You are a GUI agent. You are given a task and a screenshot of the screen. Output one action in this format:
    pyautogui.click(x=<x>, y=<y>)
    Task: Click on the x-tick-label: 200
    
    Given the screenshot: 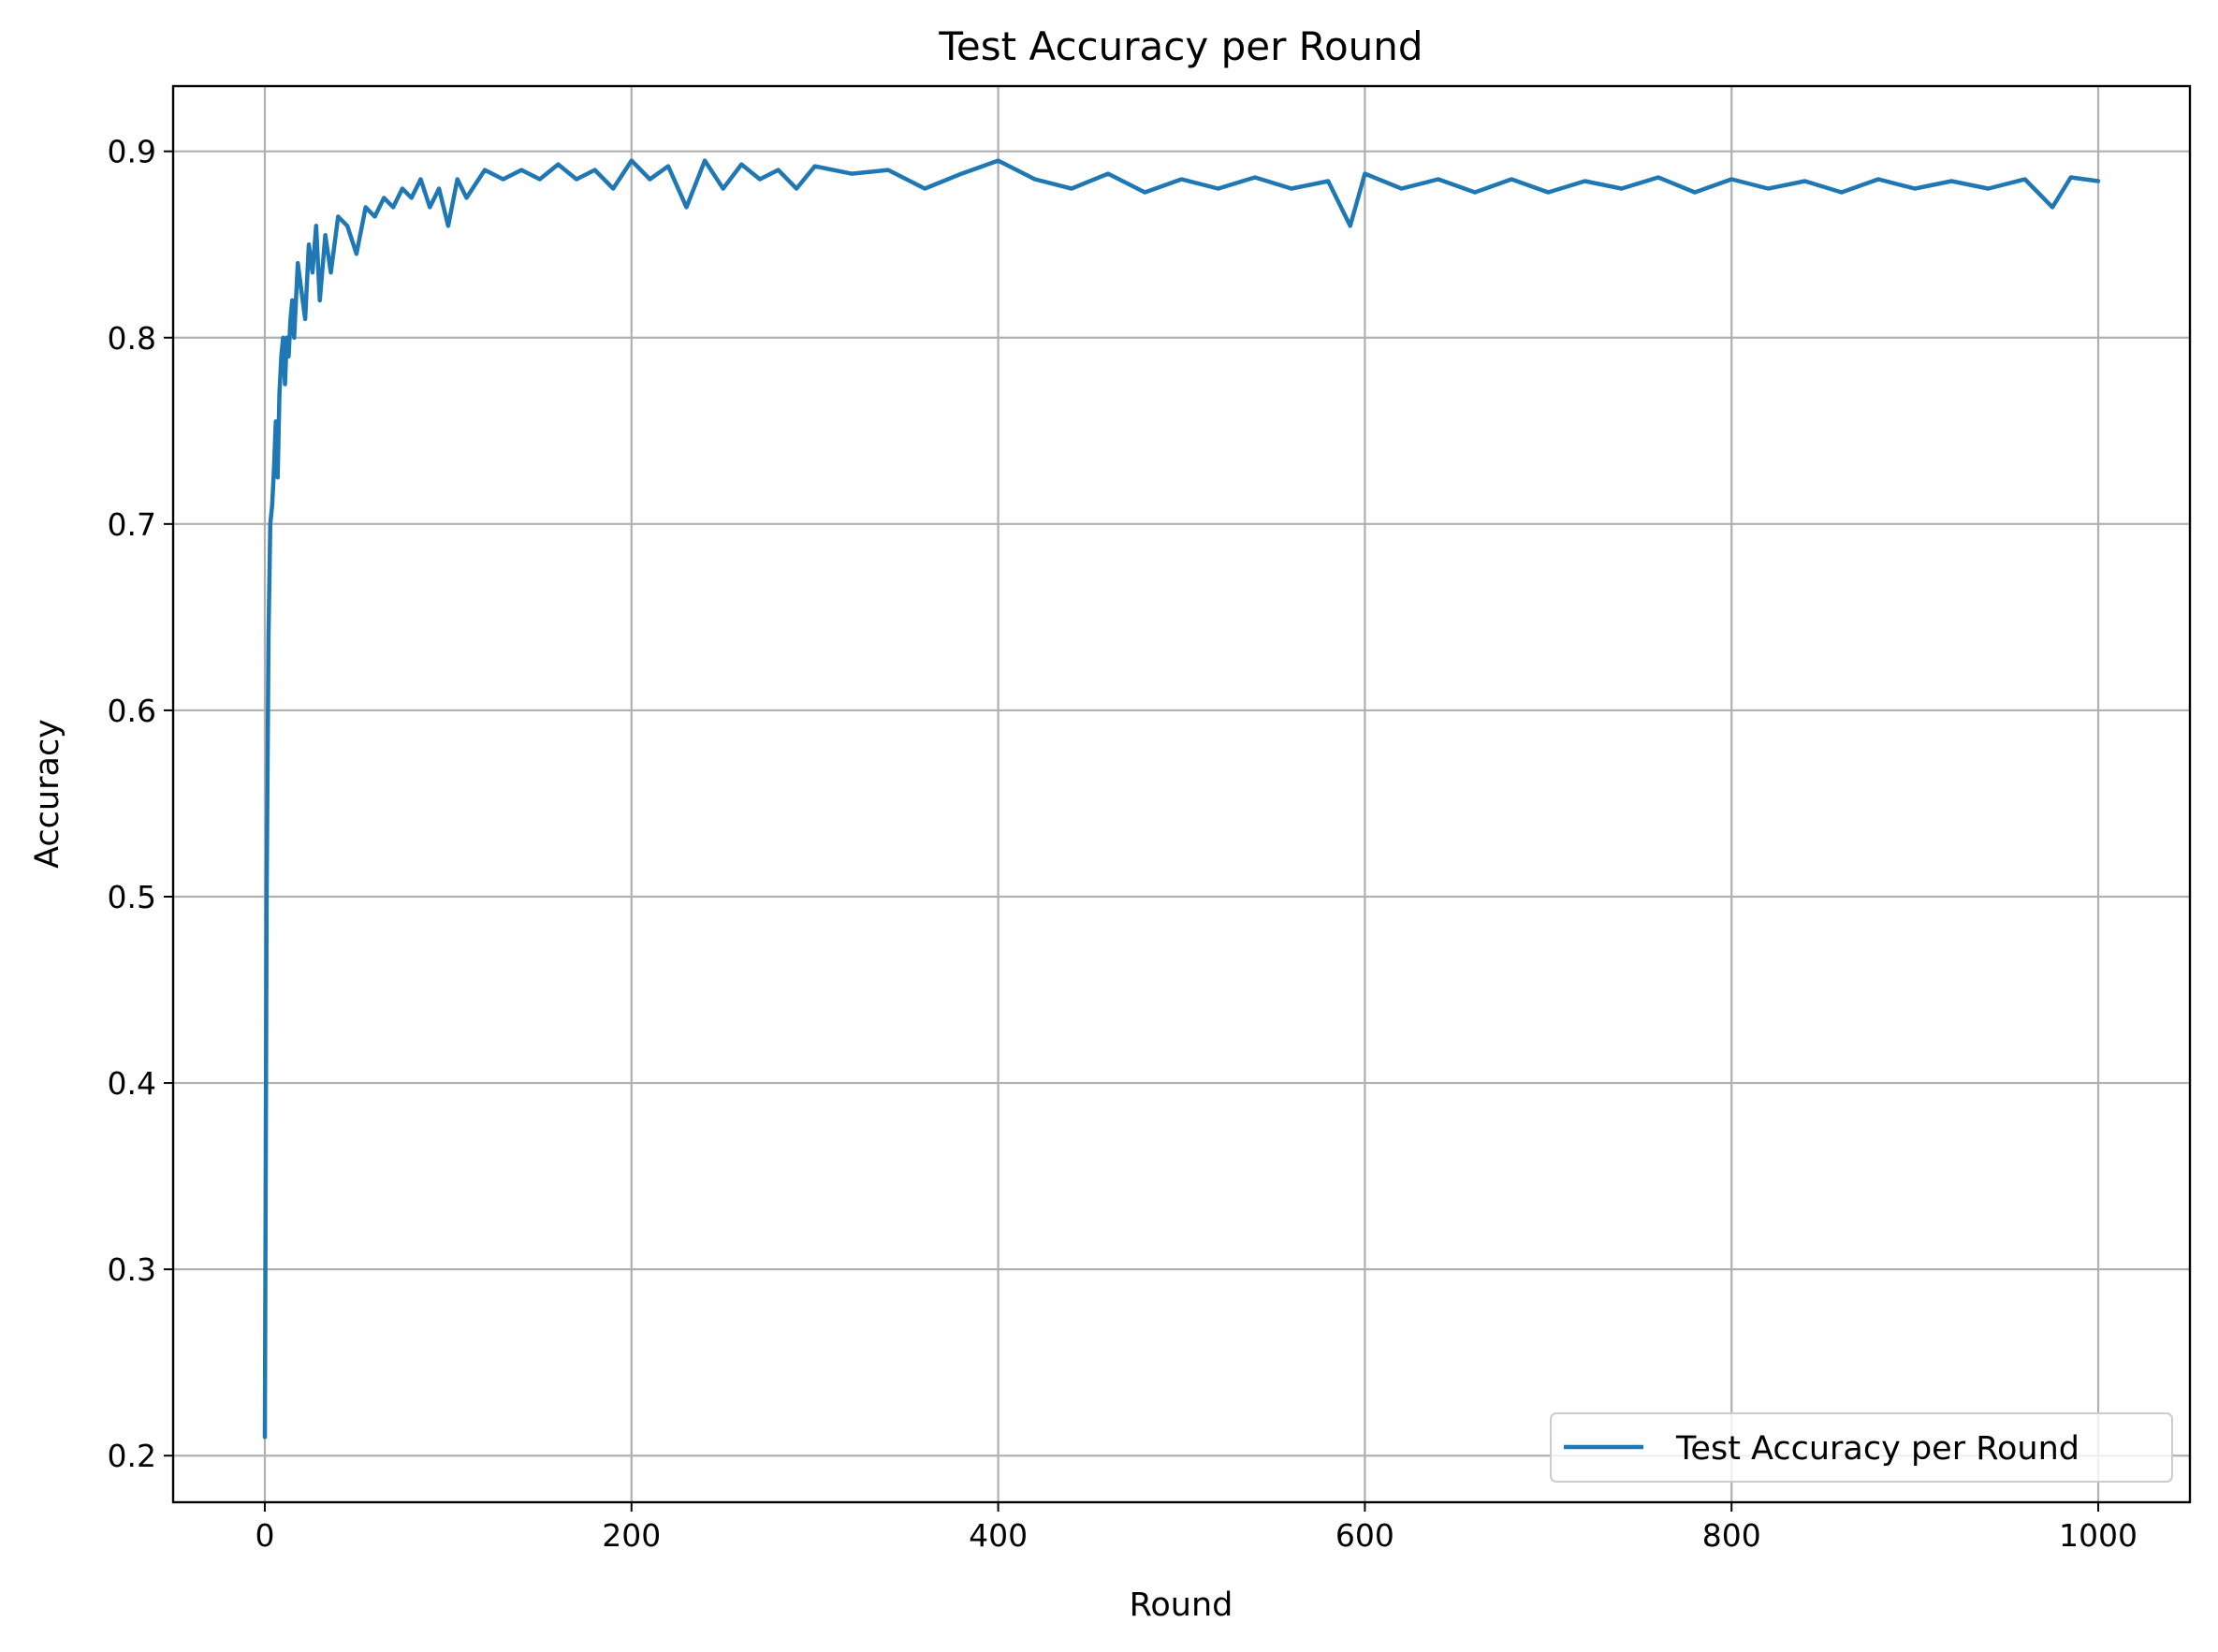 What is the action you would take?
    pyautogui.click(x=632, y=1536)
    